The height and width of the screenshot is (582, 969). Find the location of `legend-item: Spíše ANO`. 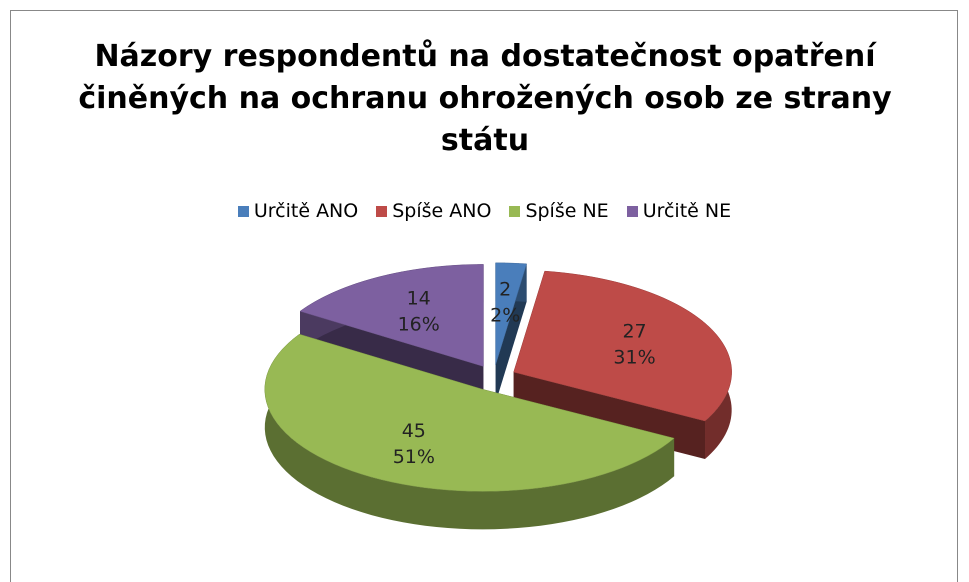

legend-item: Spíše ANO is located at coordinates (433, 211).